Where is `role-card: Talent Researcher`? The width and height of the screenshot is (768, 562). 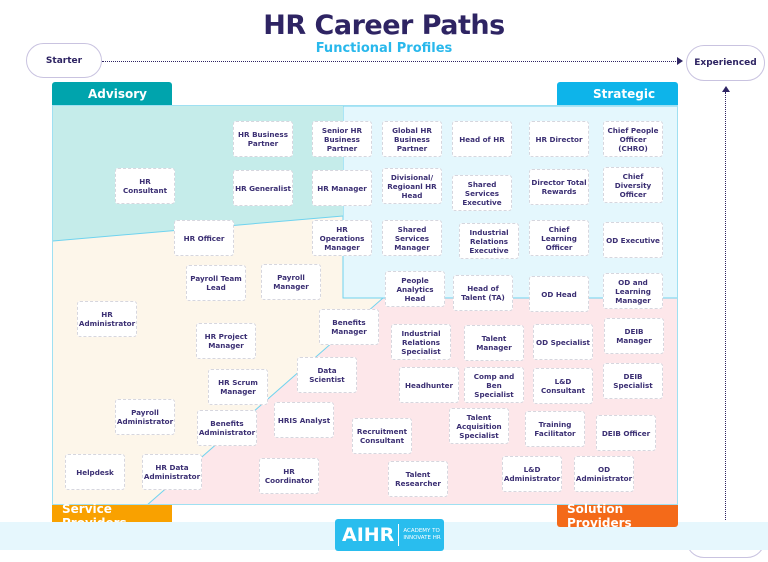
role-card: Talent Researcher is located at coordinates (418, 479).